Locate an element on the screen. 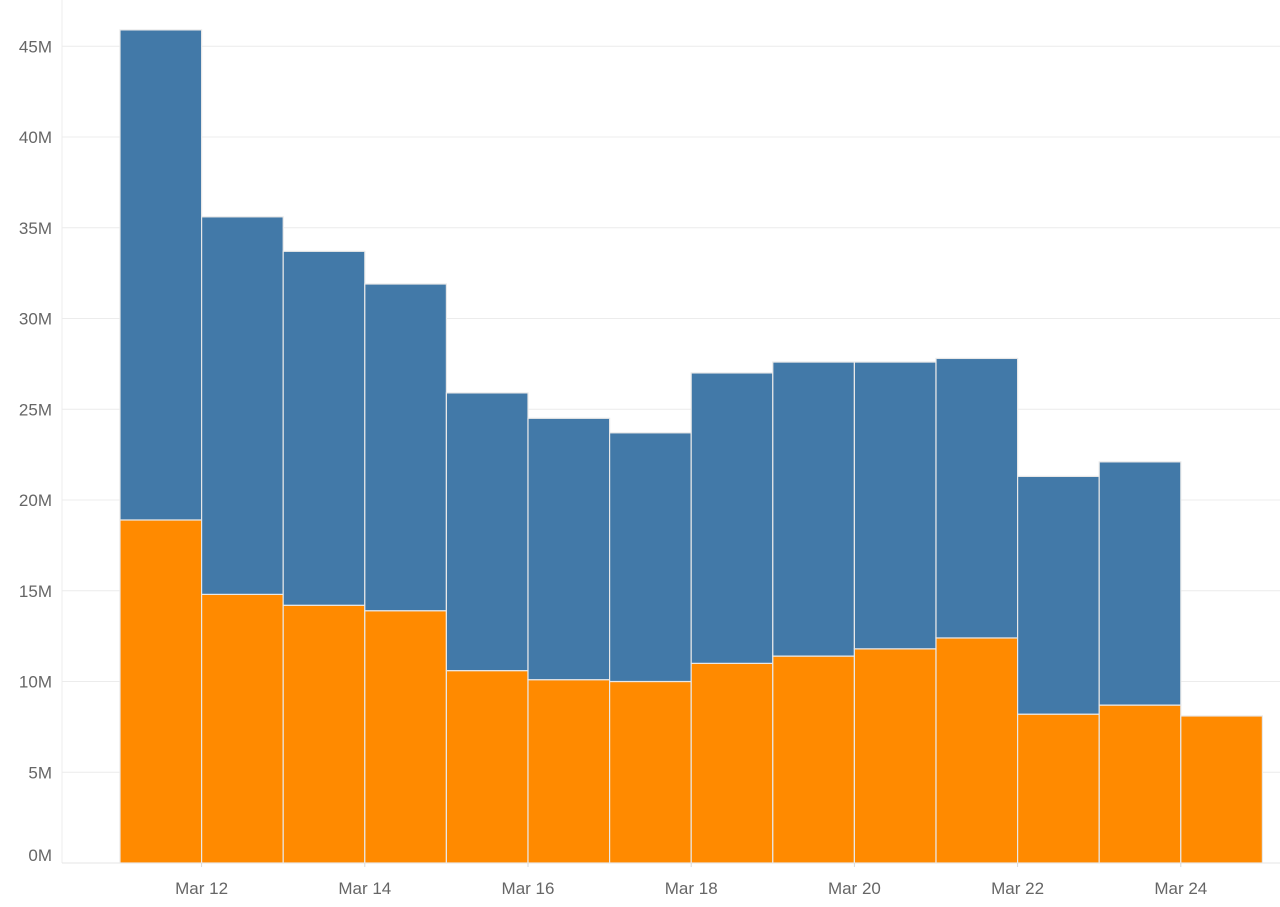 The height and width of the screenshot is (907, 1280). x-tick-label: Mar 16 is located at coordinates (528, 888).